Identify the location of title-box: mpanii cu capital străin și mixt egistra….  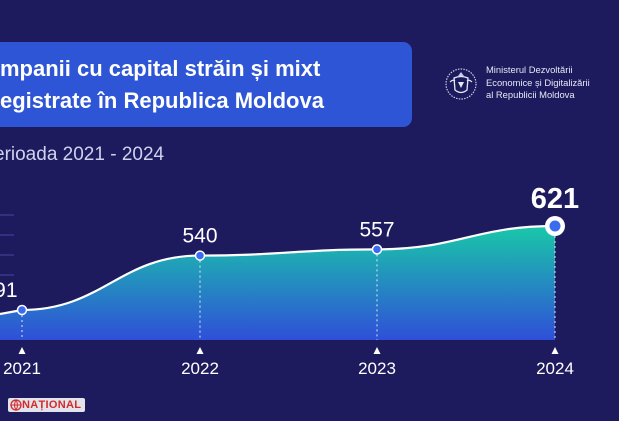
(206, 84).